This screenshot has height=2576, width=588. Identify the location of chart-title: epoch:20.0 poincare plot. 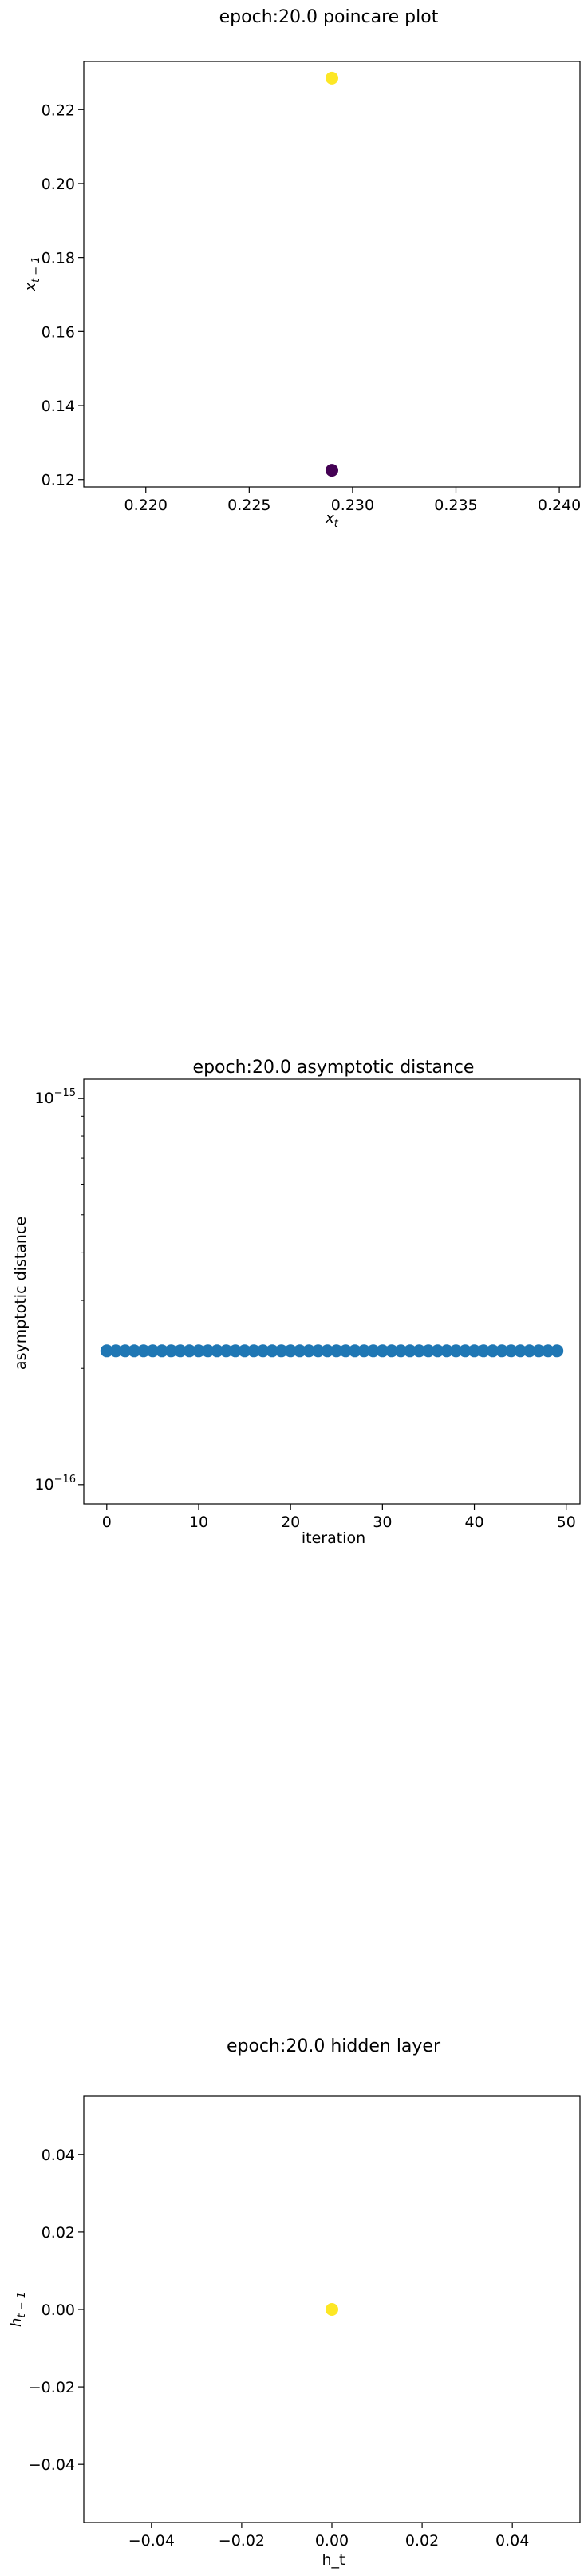
(329, 17).